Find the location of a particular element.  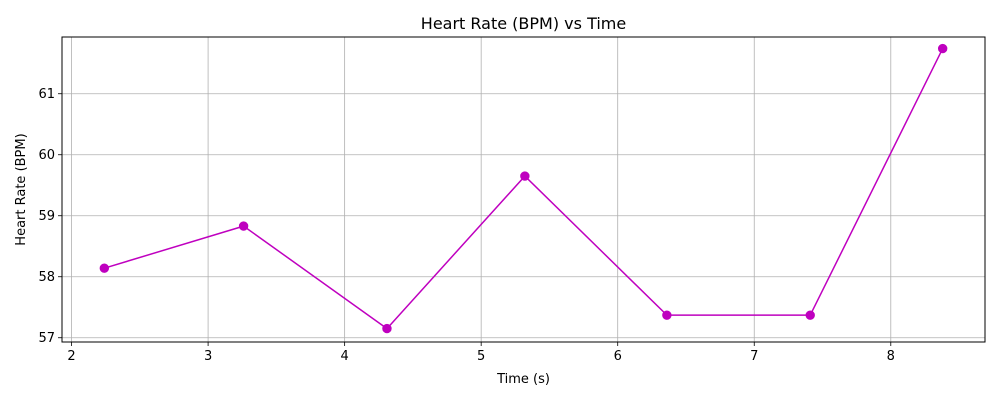

y-axis-label: Heart Rate (BPM) is located at coordinates (21, 189).